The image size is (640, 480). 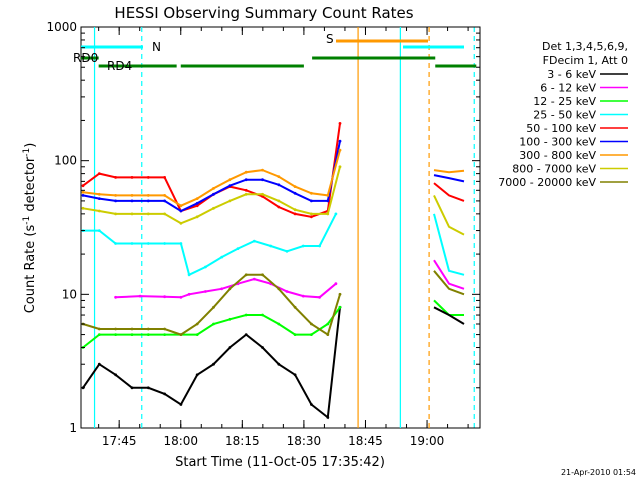 I want to click on y-axis-label: Count Rate (s-1 detector-1), so click(x=30, y=228).